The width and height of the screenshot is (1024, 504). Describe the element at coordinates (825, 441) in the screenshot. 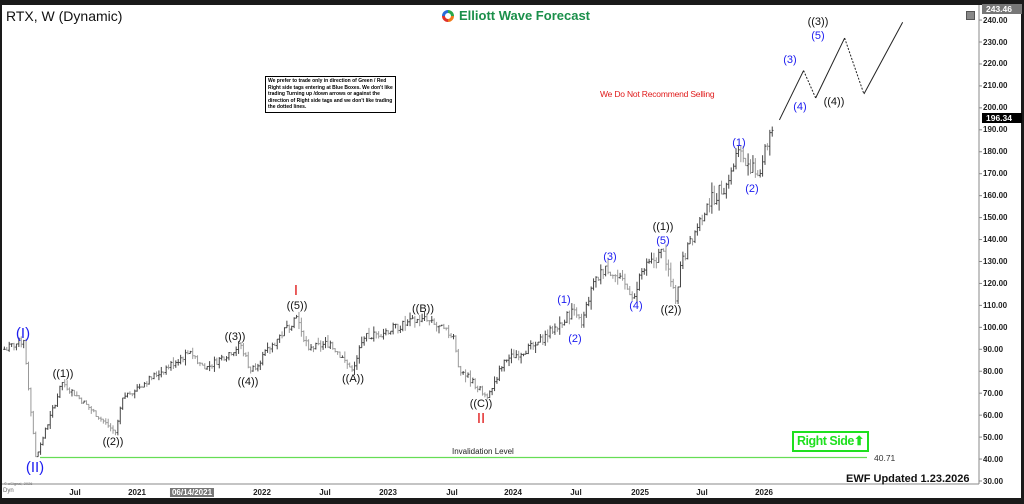

I see `right-side-label: Right Side` at that location.